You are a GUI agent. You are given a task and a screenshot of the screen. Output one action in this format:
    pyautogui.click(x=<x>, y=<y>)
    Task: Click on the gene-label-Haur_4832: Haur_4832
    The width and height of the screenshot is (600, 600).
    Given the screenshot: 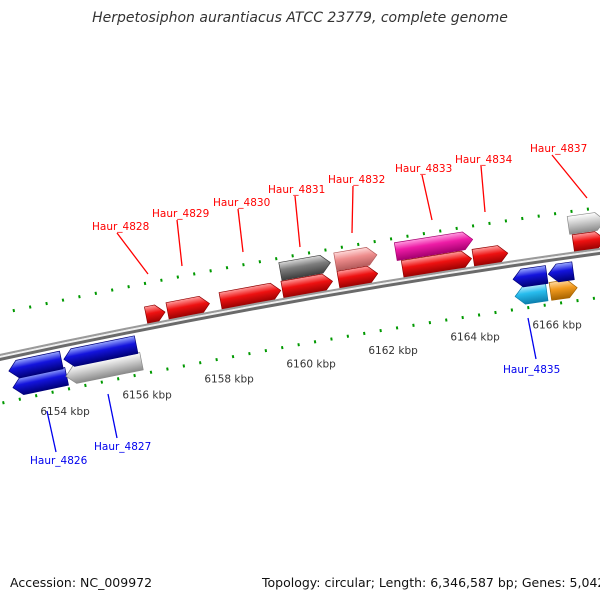 What is the action you would take?
    pyautogui.click(x=356, y=180)
    